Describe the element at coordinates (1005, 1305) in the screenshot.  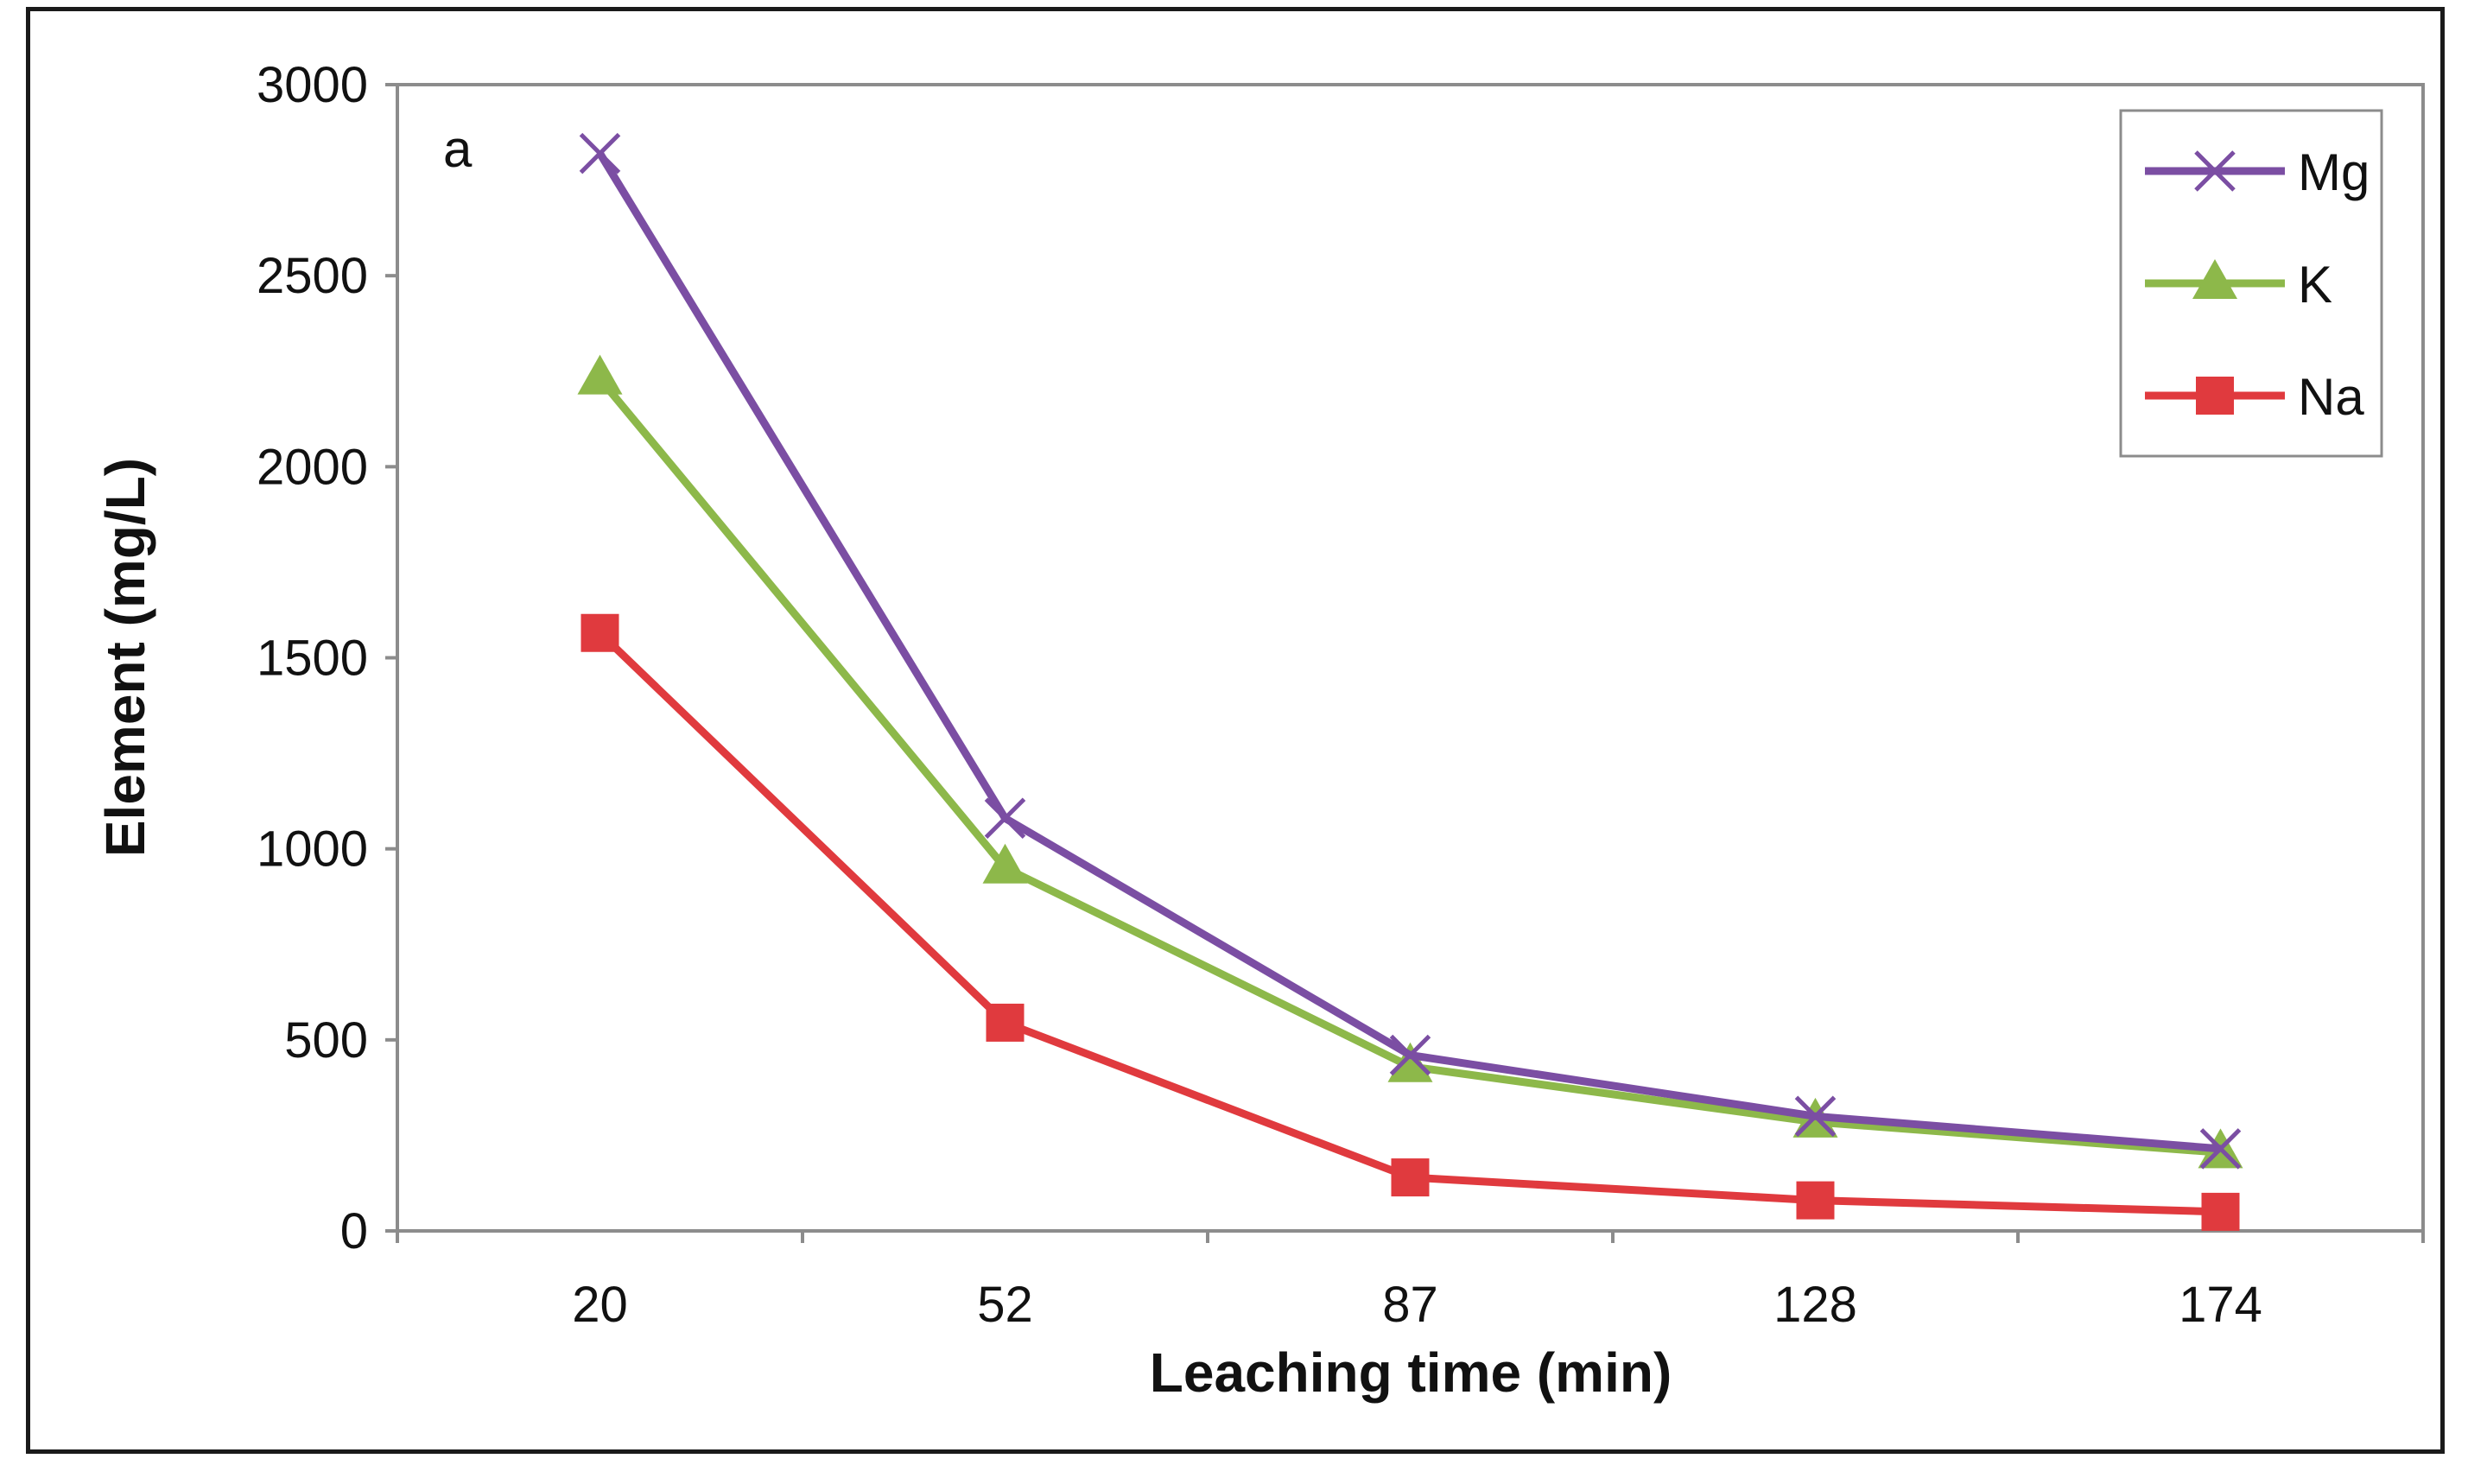
I see `x-tick-label: 52` at that location.